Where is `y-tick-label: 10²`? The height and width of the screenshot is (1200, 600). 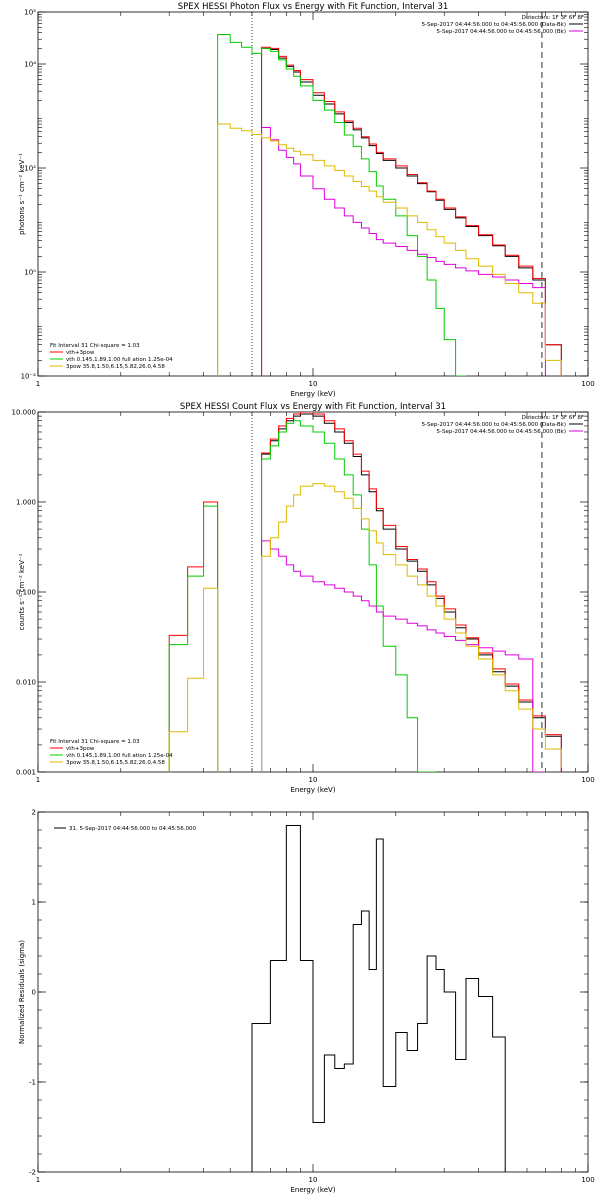 y-tick-label: 10² is located at coordinates (30, 169).